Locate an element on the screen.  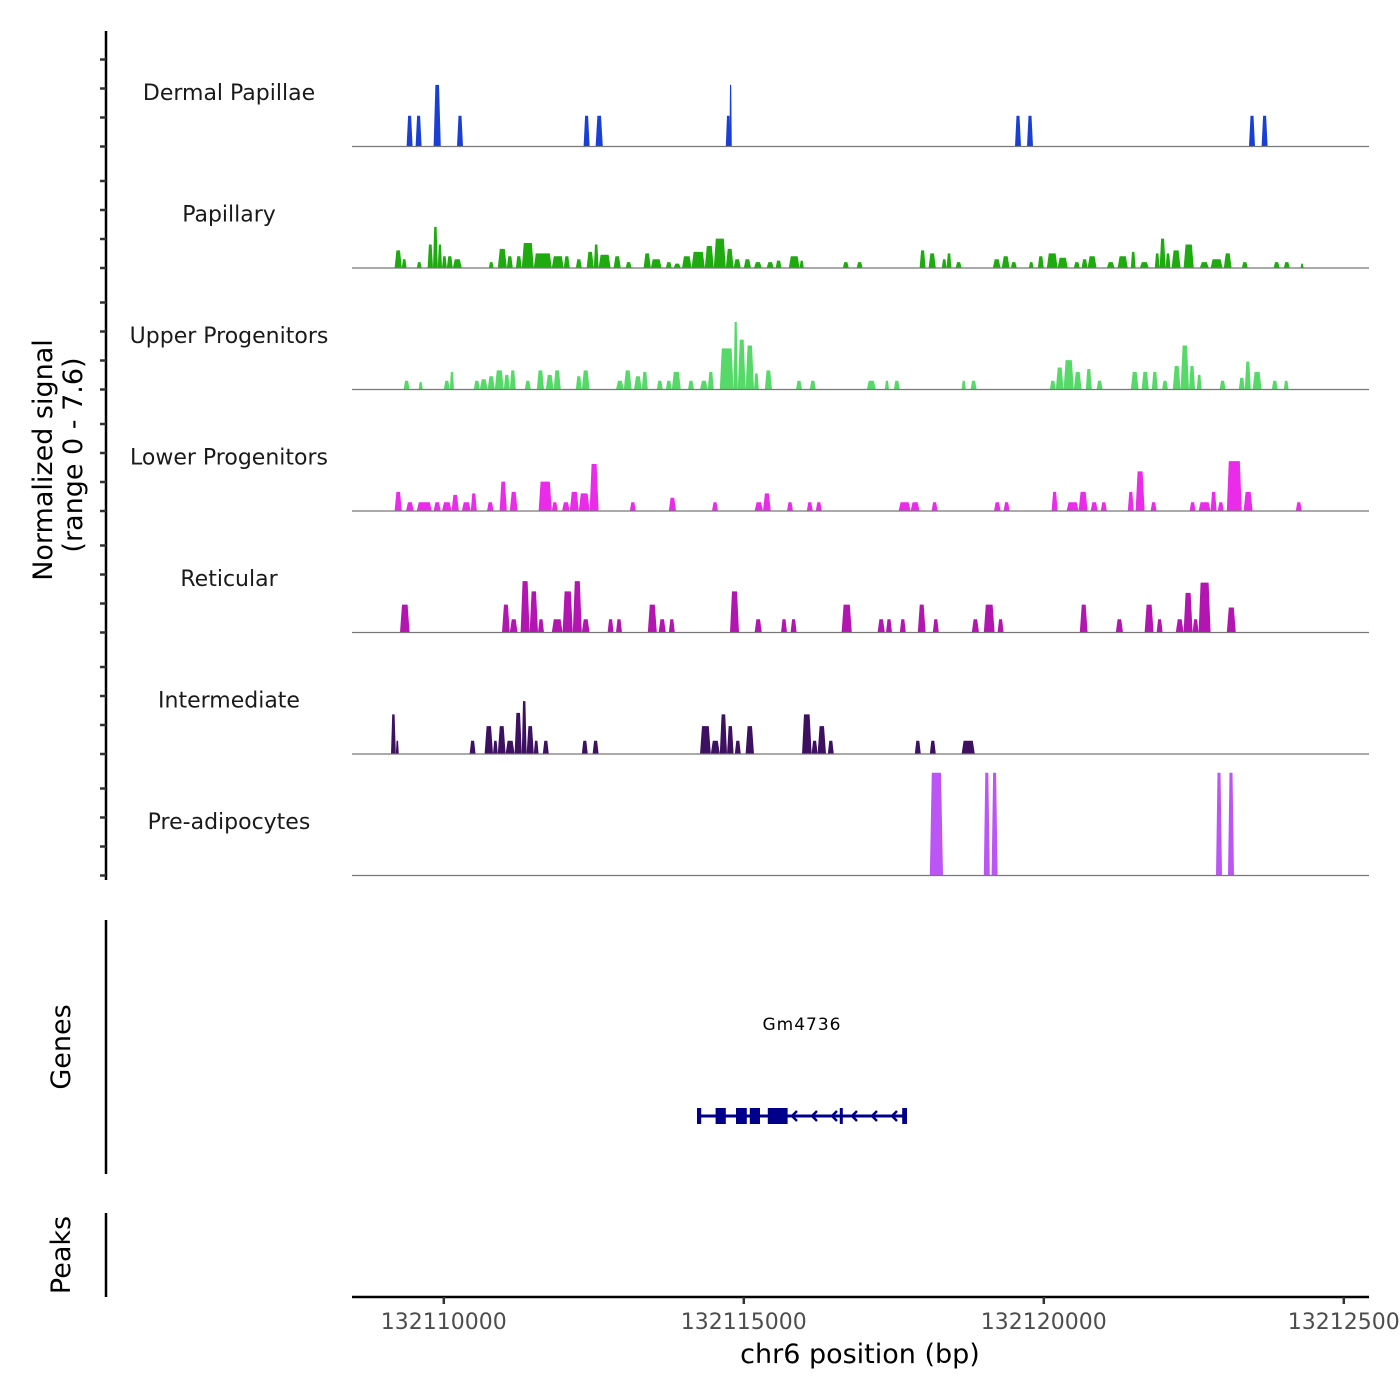
track-label: Intermediate is located at coordinates (229, 701).